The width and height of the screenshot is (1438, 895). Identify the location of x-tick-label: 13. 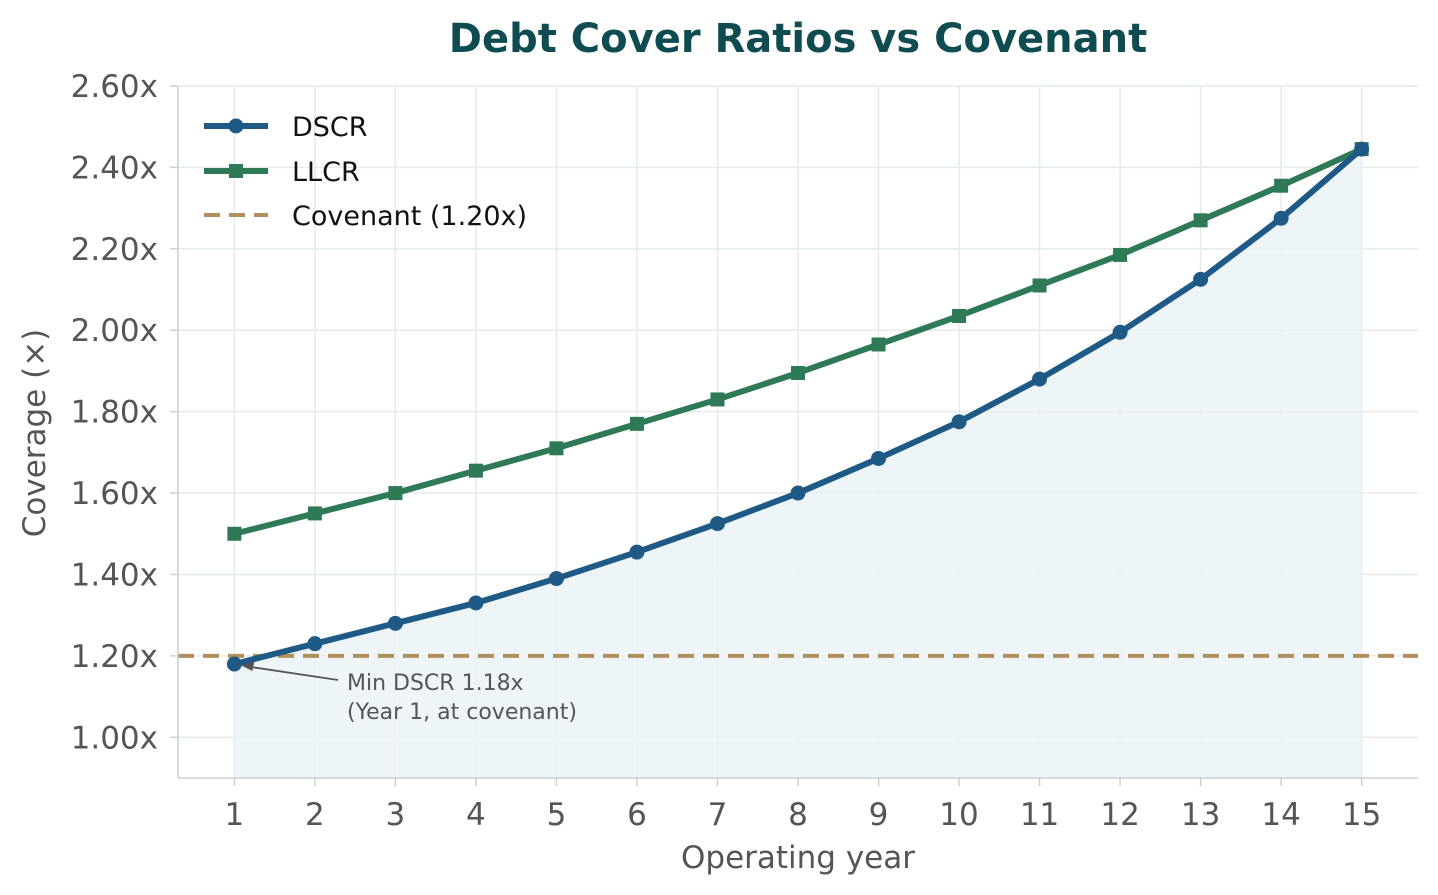
(1200, 815).